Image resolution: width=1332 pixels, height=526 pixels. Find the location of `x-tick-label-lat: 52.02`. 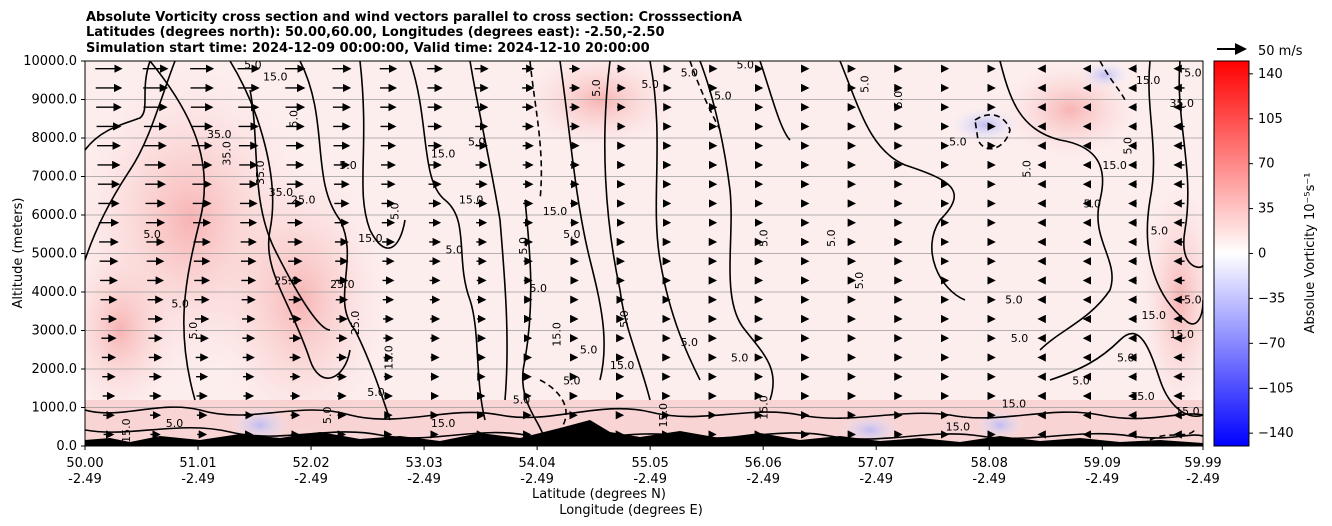

x-tick-label-lat: 52.02 is located at coordinates (310, 463).